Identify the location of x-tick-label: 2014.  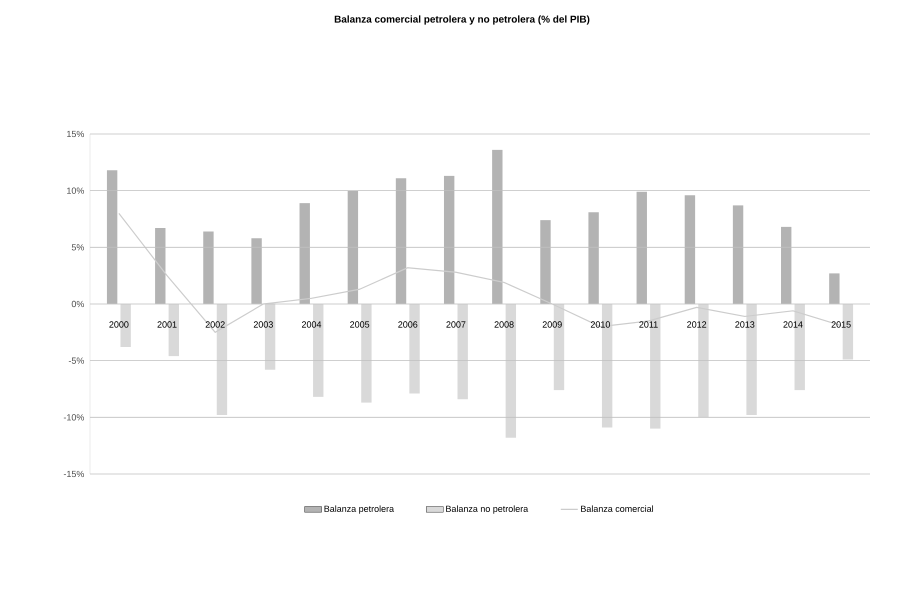
(793, 324).